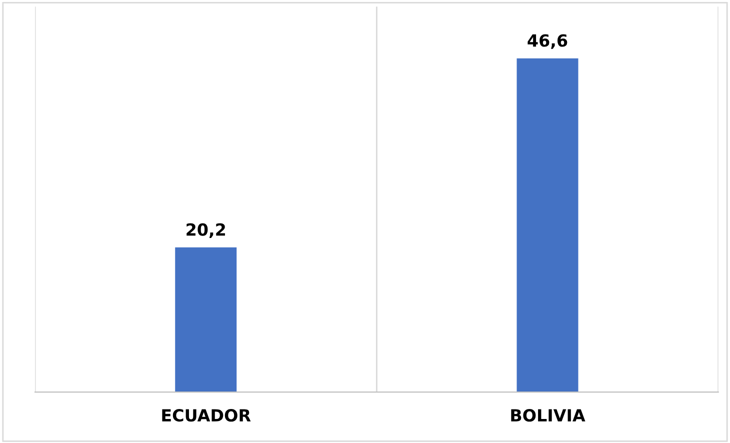 The image size is (730, 443). Describe the element at coordinates (548, 41) in the screenshot. I see `data-label: 46,6` at that location.